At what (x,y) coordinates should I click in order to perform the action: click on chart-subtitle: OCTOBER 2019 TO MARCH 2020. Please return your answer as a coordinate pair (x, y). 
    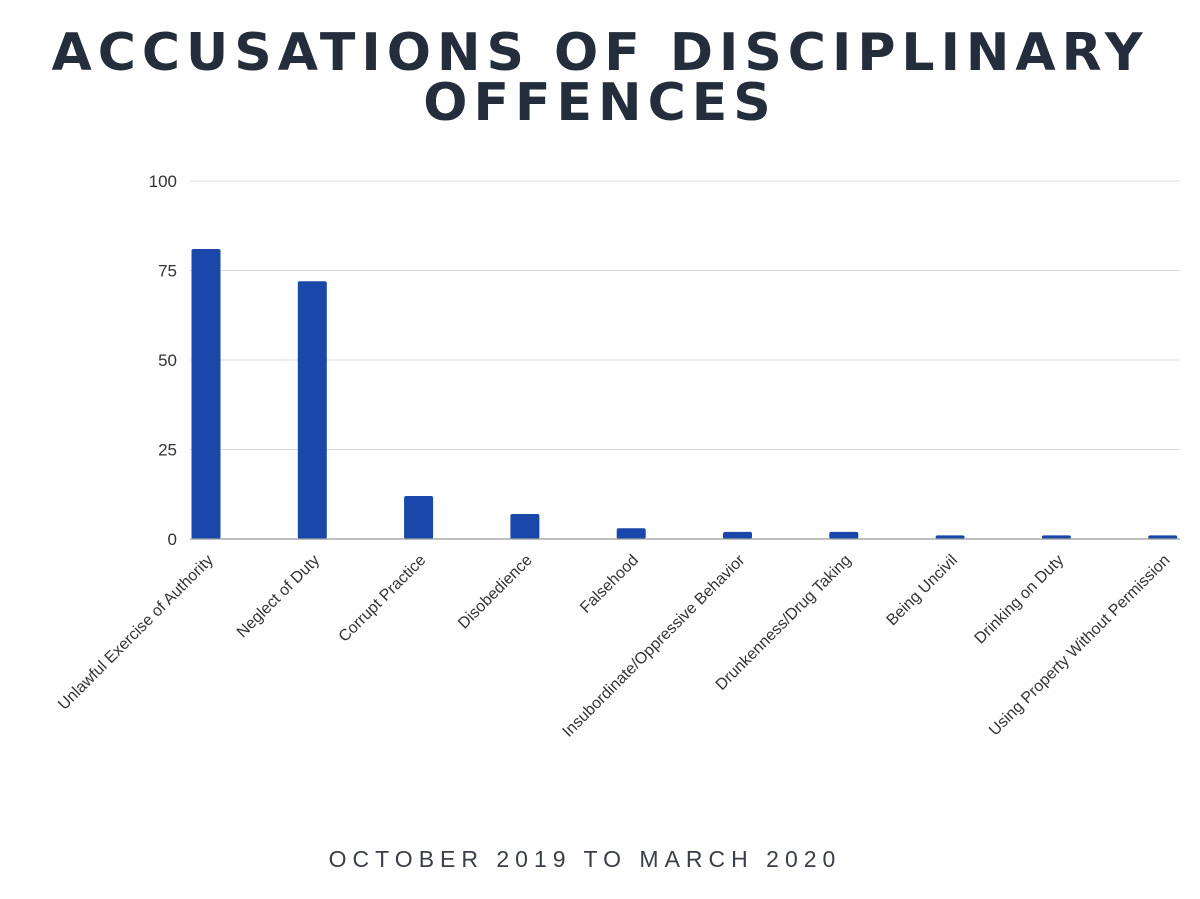
    Looking at the image, I should click on (585, 859).